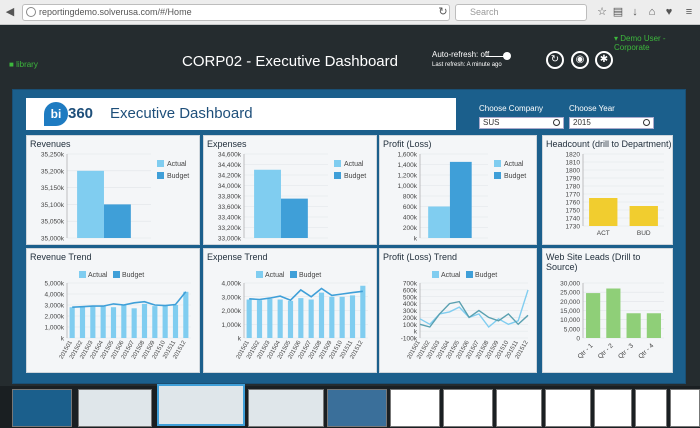 Image resolution: width=700 pixels, height=428 pixels. I want to click on y-tick-label: -100k, so click(409, 339).